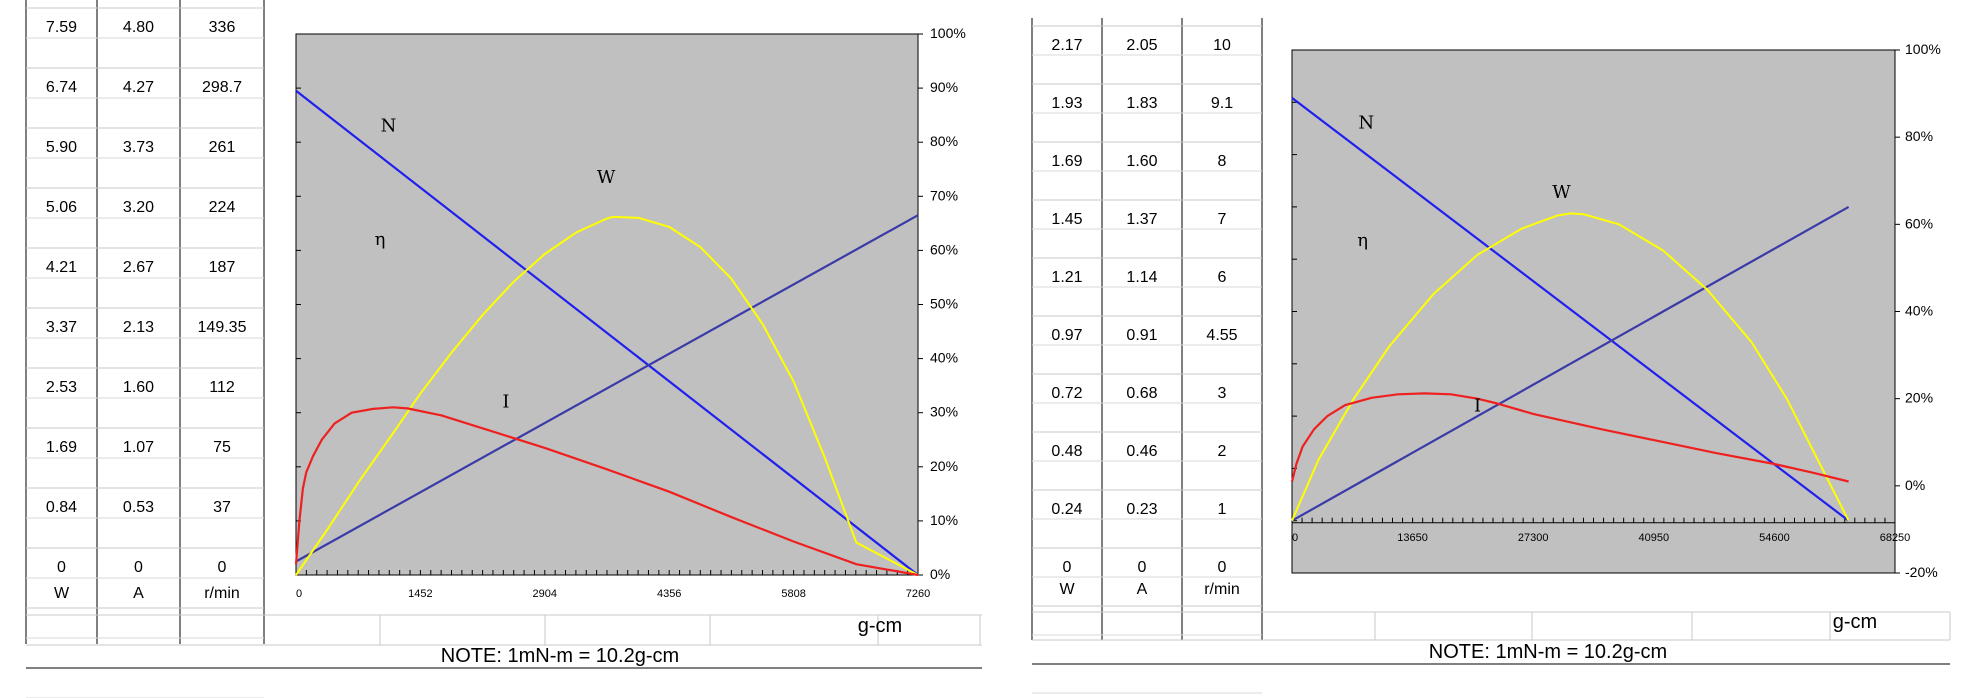  What do you see at coordinates (61, 87) in the screenshot?
I see `table-cell: 6.74` at bounding box center [61, 87].